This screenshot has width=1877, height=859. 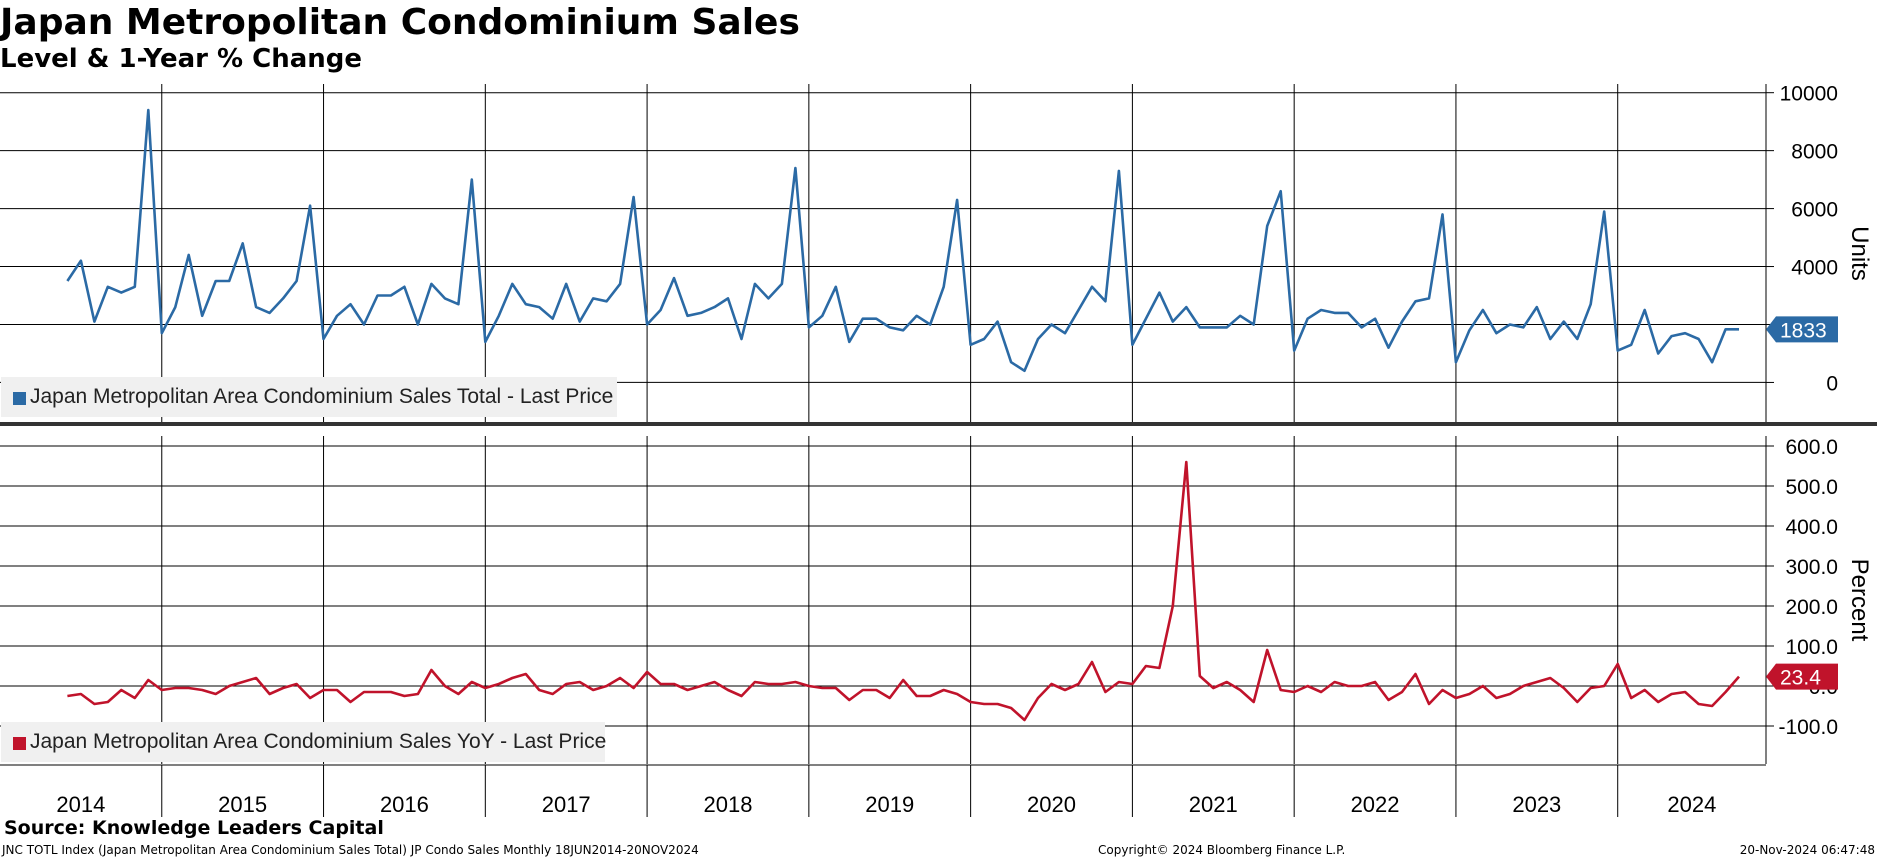 What do you see at coordinates (1811, 527) in the screenshot?
I see `yoy-ytick-label: 400.0` at bounding box center [1811, 527].